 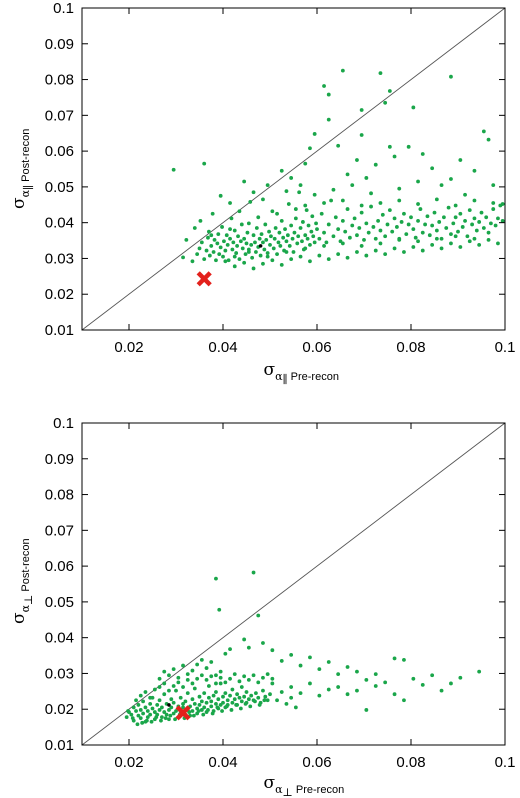 What do you see at coordinates (59, 187) in the screenshot?
I see `y-tick-label: 0.05` at bounding box center [59, 187].